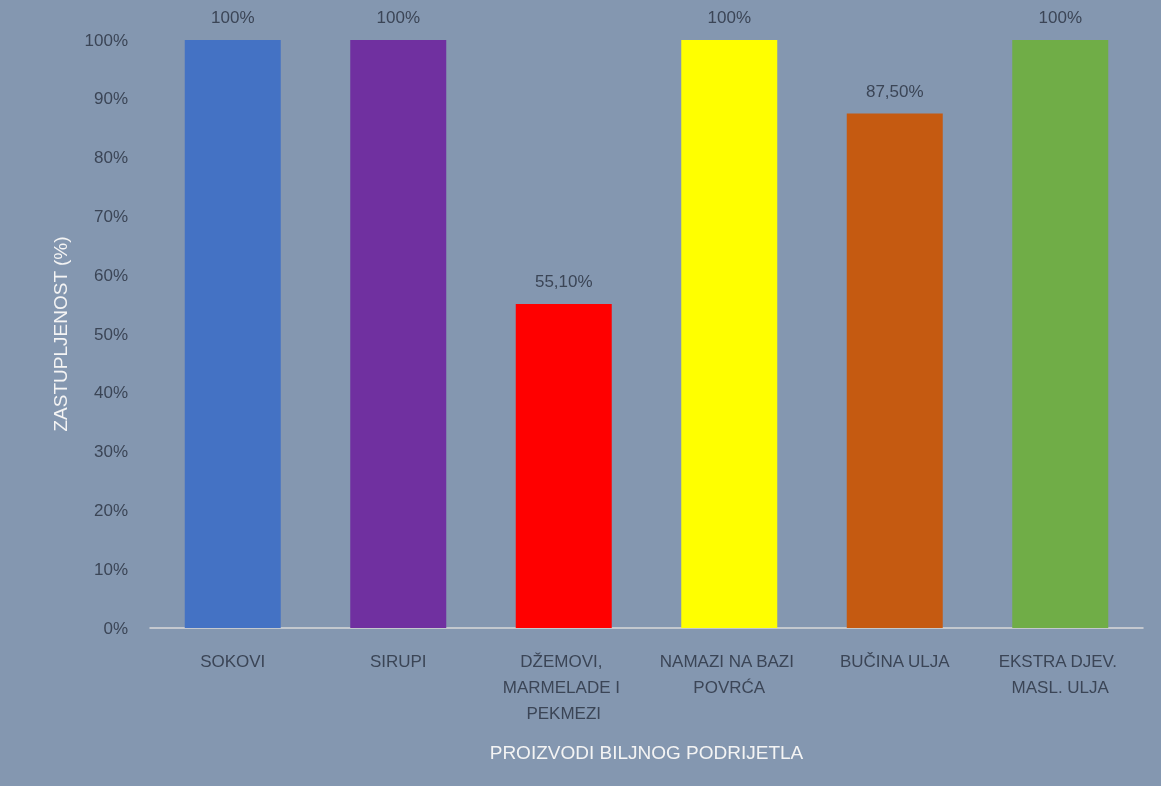 Image resolution: width=1161 pixels, height=786 pixels. What do you see at coordinates (106, 40) in the screenshot?
I see `y-tick-label: 100%` at bounding box center [106, 40].